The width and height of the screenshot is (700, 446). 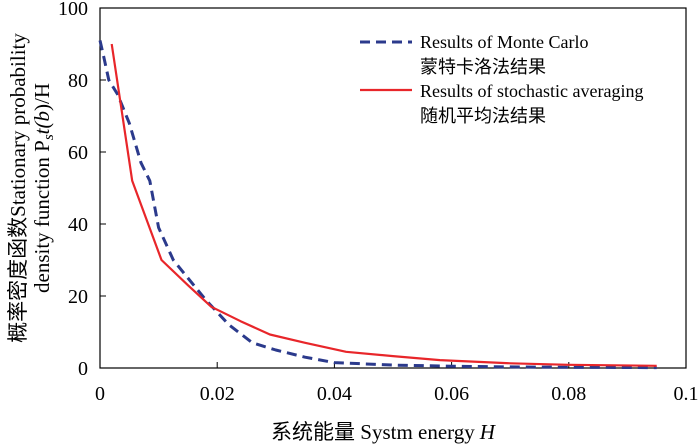 I want to click on x-tick-label: 0.02, so click(x=217, y=394).